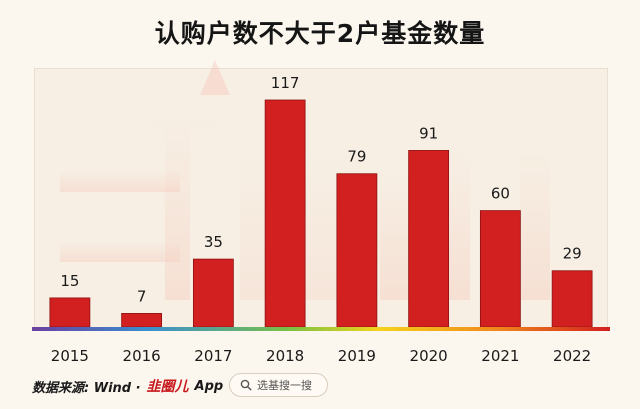  Describe the element at coordinates (285, 83) in the screenshot. I see `bar-value-2018: 117` at that location.